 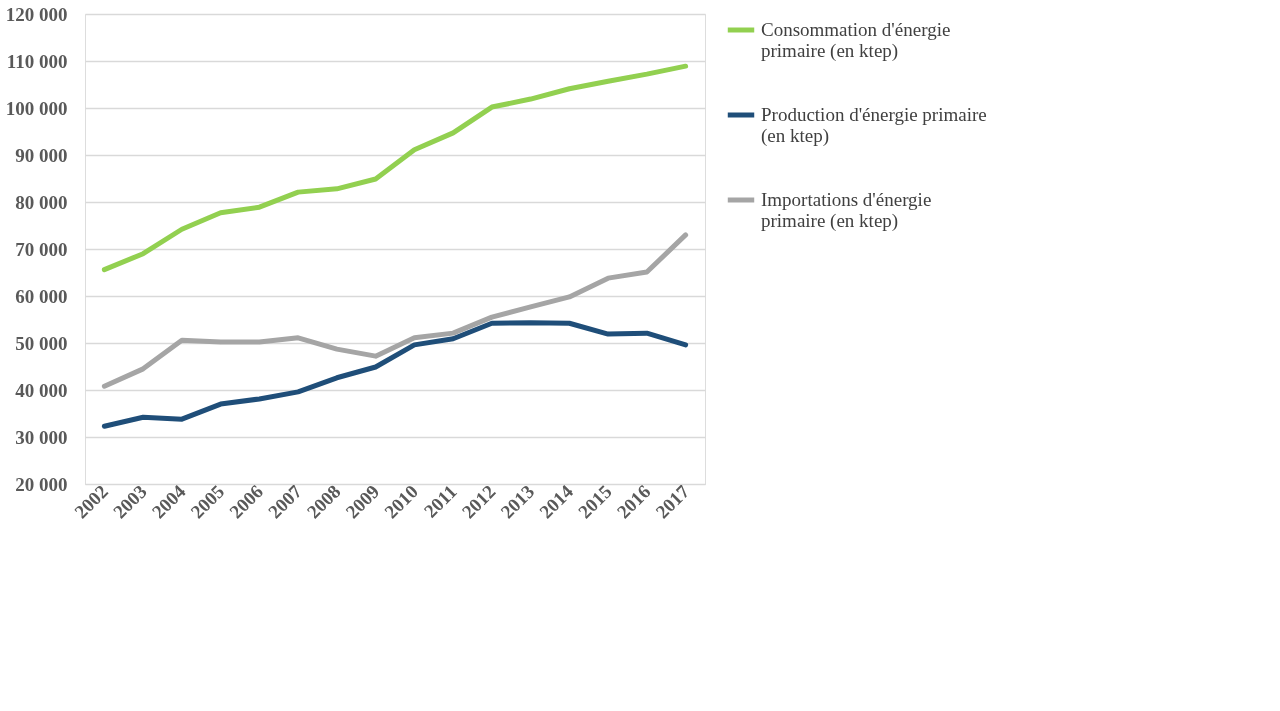 What do you see at coordinates (41, 249) in the screenshot?
I see `y-tick-label: 70 000` at bounding box center [41, 249].